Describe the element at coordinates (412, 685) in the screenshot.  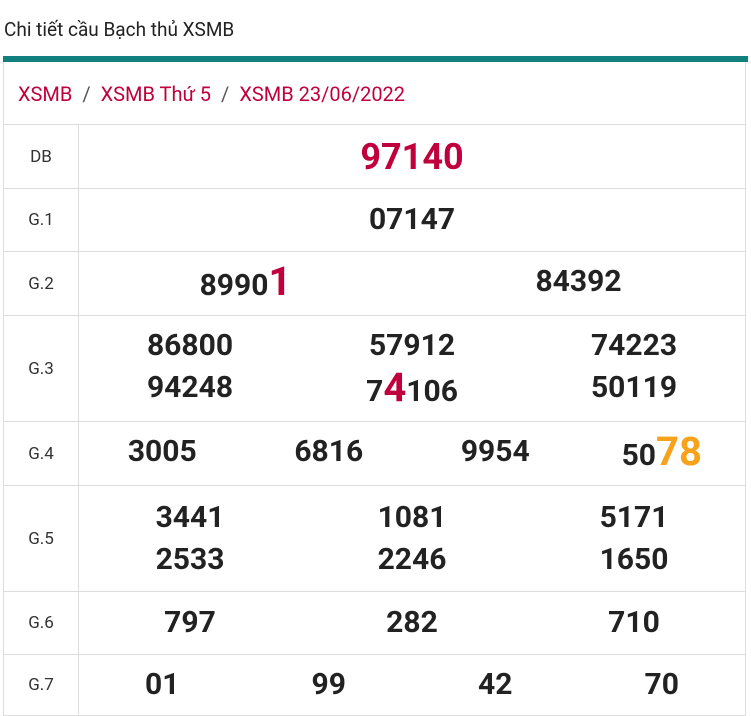
I see `prize-numbers: 01 99 42 70` at that location.